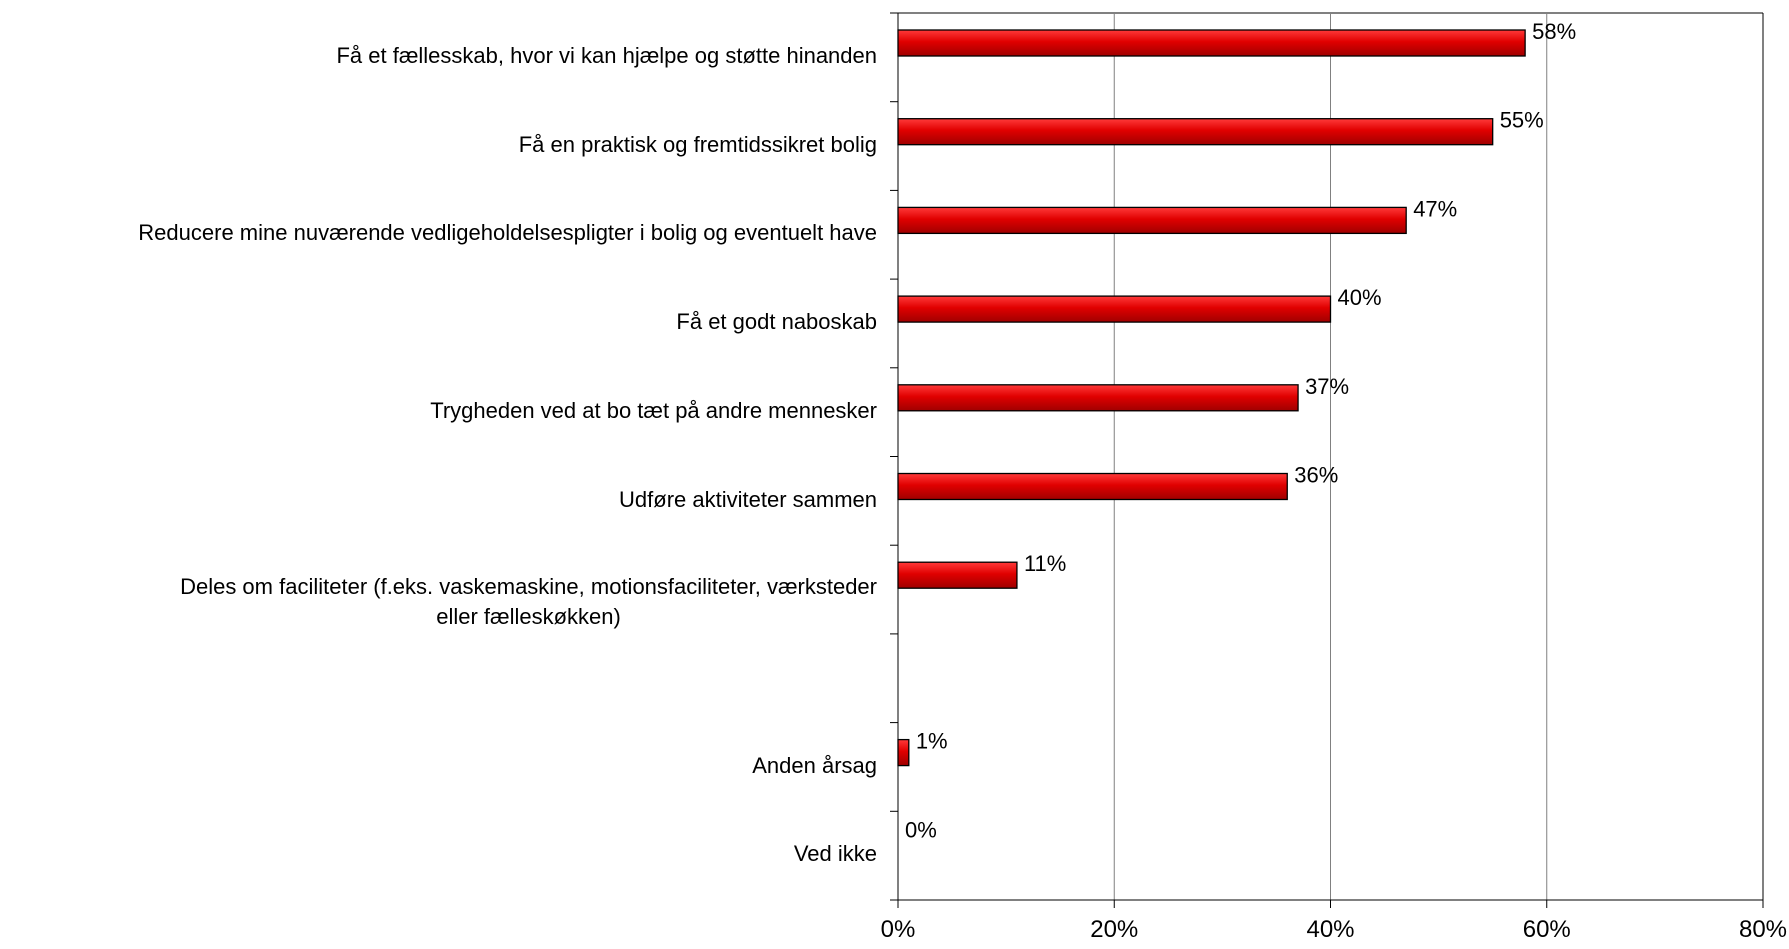  What do you see at coordinates (1554, 31) in the screenshot?
I see `value-label-0: 58%` at bounding box center [1554, 31].